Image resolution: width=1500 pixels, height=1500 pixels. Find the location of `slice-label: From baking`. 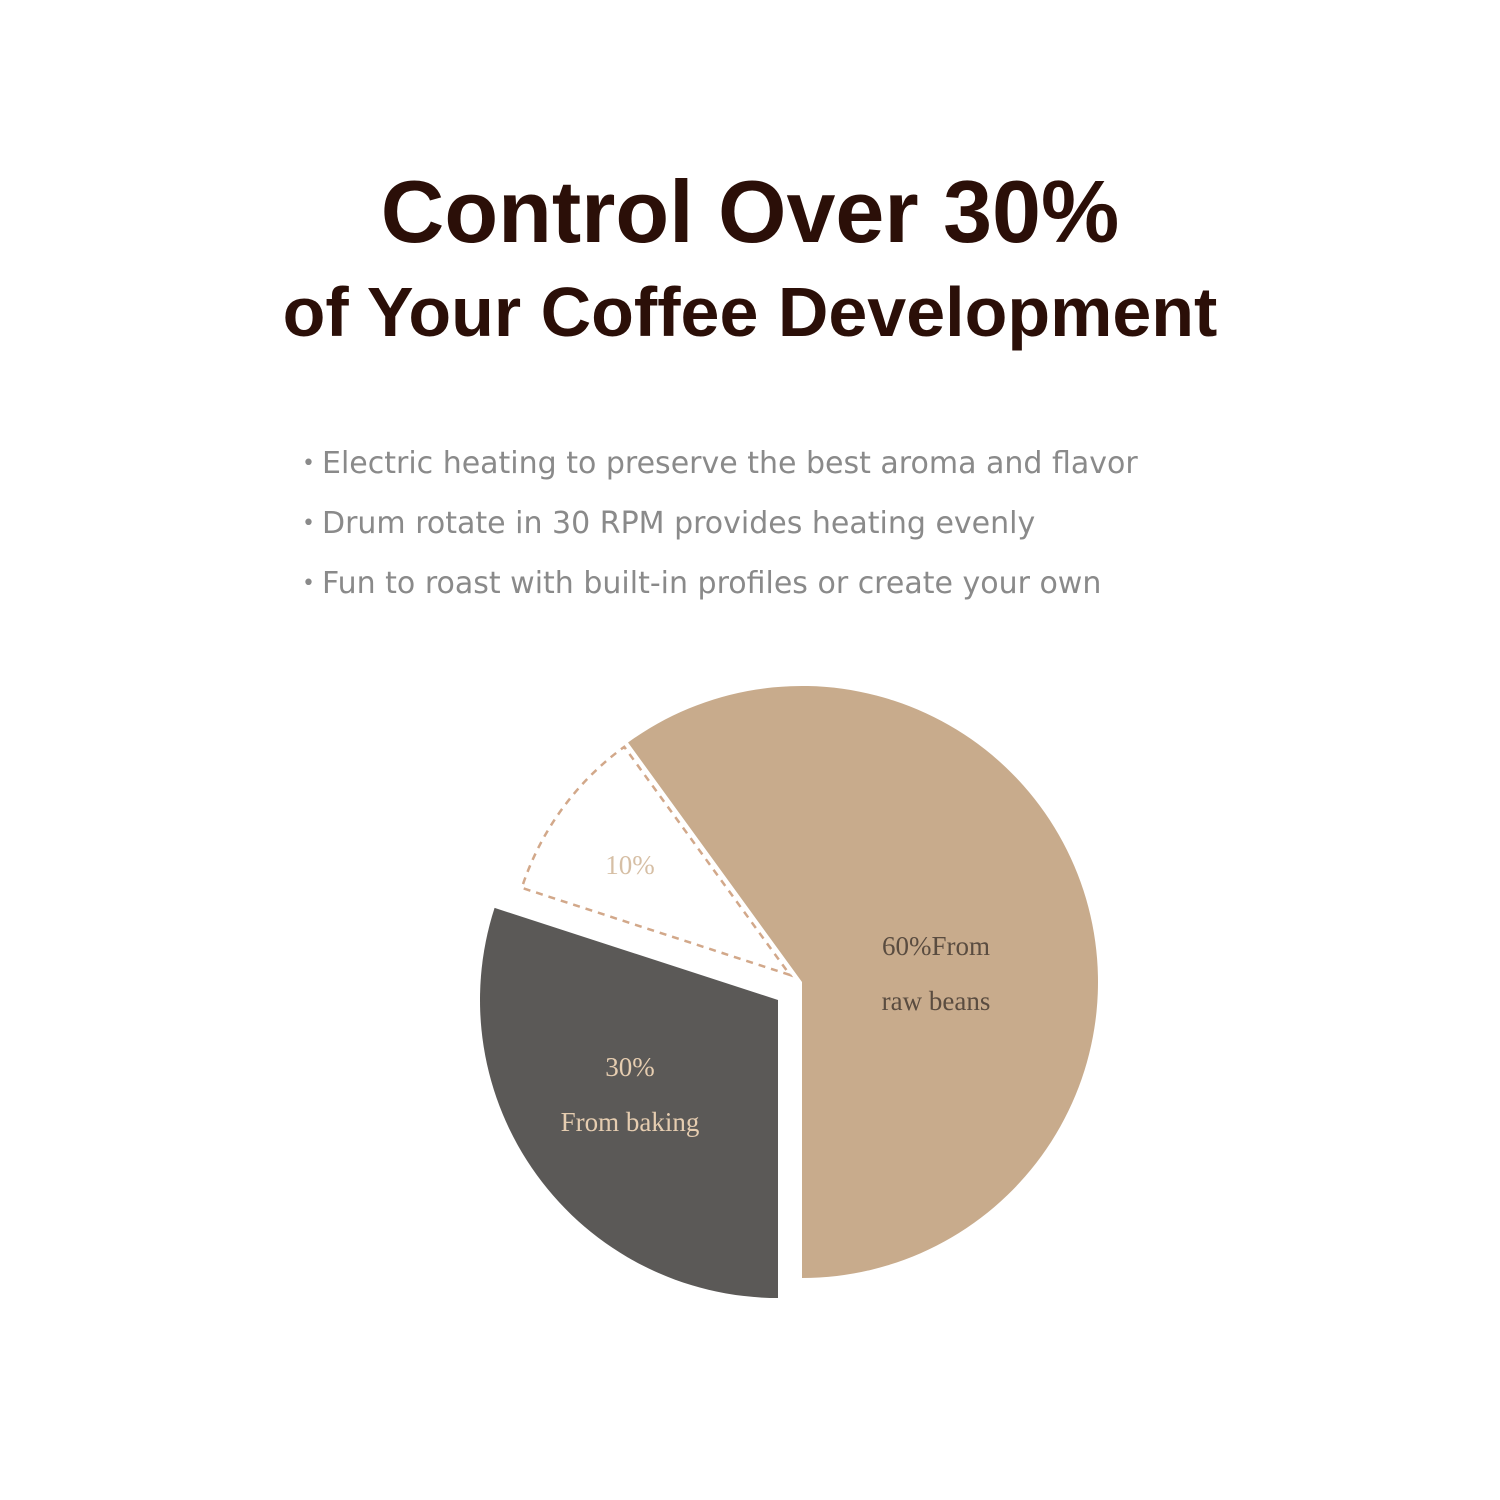

slice-label: From baking is located at coordinates (630, 1122).